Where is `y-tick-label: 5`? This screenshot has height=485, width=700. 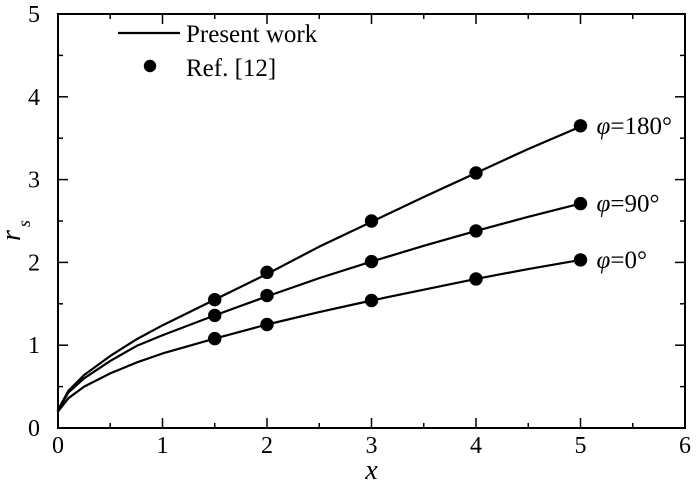 y-tick-label: 5 is located at coordinates (34, 15).